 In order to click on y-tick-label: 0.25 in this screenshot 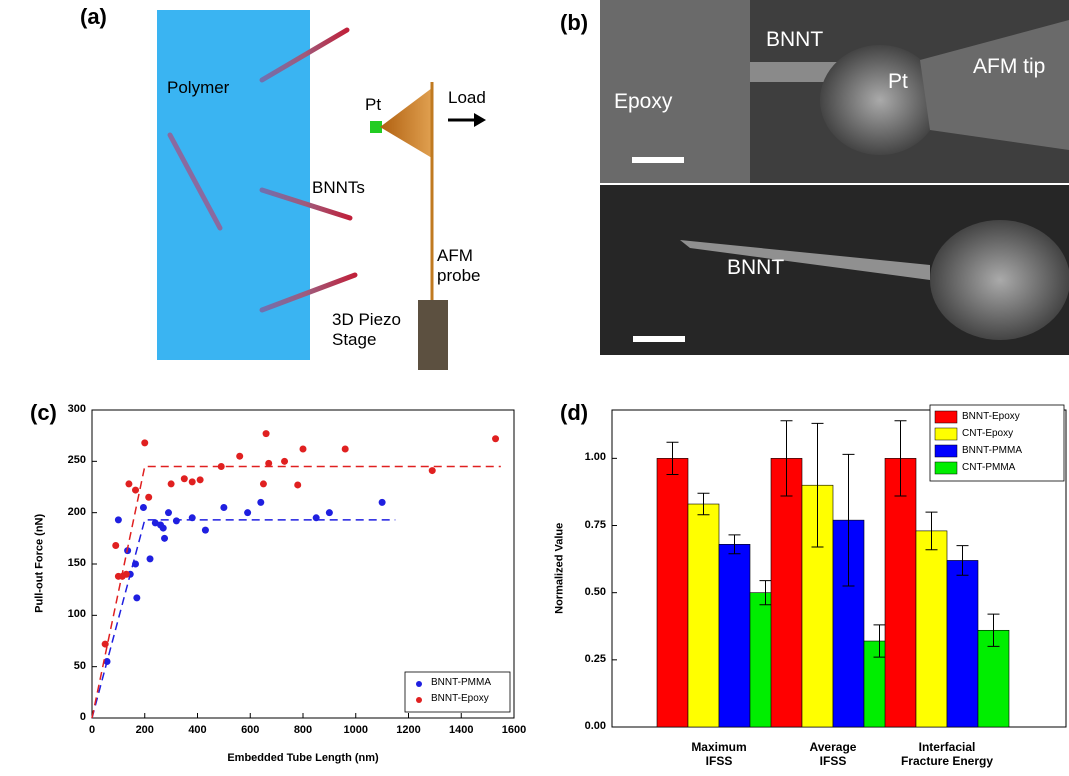, I will do `click(595, 658)`.